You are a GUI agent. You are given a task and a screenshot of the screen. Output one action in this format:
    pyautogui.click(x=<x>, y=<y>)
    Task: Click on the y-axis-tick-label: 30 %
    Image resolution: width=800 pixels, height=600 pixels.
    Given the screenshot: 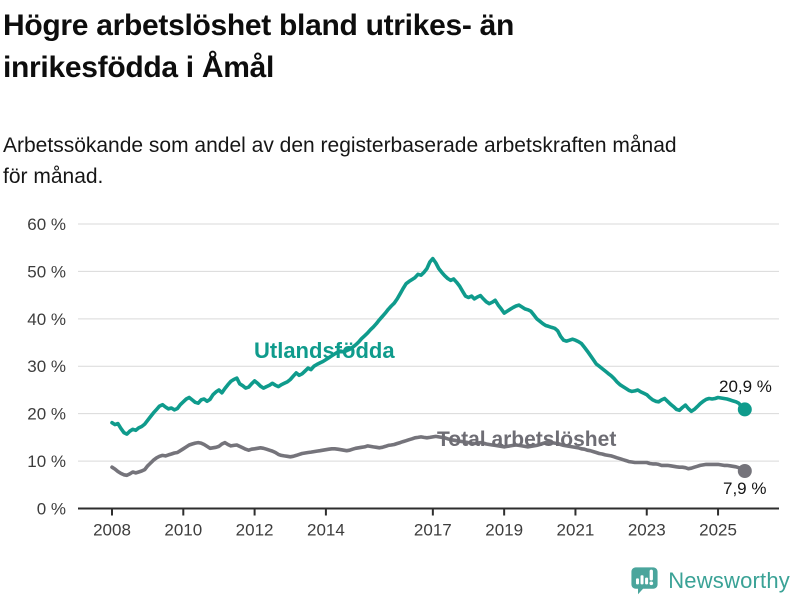 What is the action you would take?
    pyautogui.click(x=46, y=366)
    